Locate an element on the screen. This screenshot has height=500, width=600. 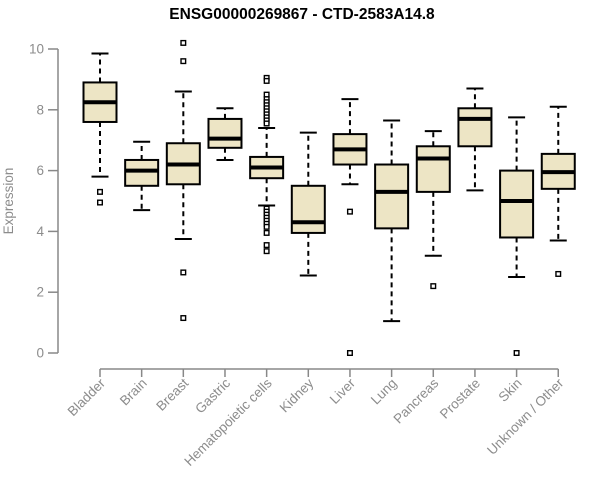
y-tick-label-8: 8 is located at coordinates (40, 109).